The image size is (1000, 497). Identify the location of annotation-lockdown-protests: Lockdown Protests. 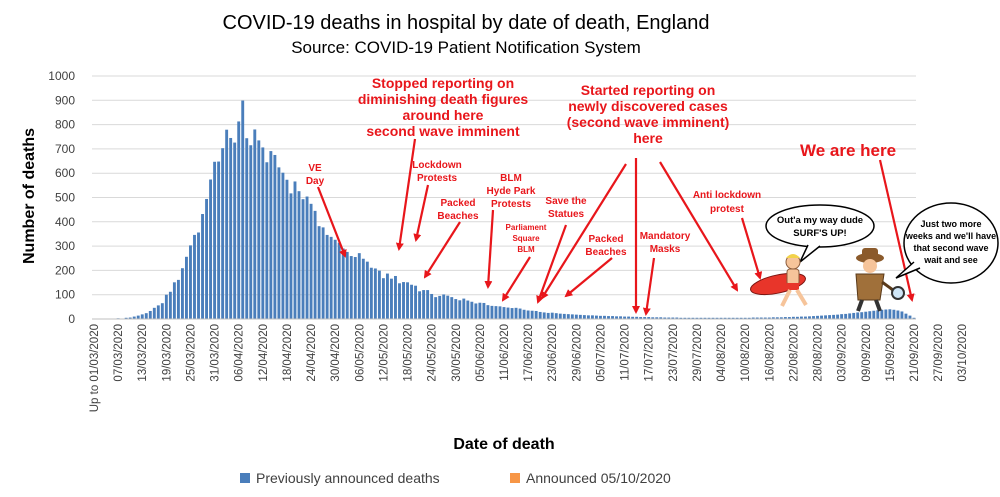
(436, 172).